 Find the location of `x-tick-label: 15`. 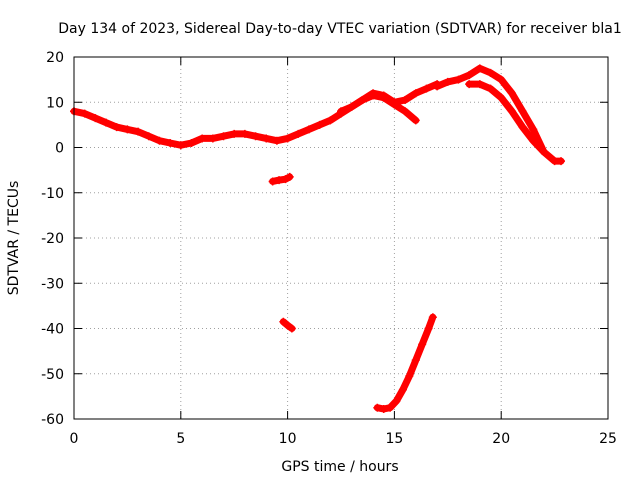

x-tick-label: 15 is located at coordinates (394, 439).